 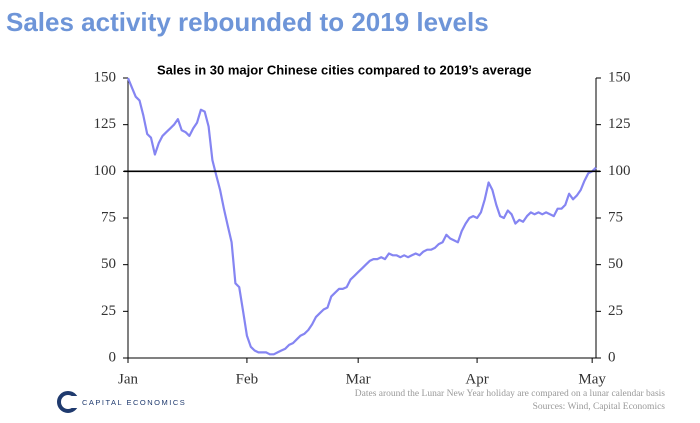 I want to click on logo-icon-gap, so click(x=75, y=402).